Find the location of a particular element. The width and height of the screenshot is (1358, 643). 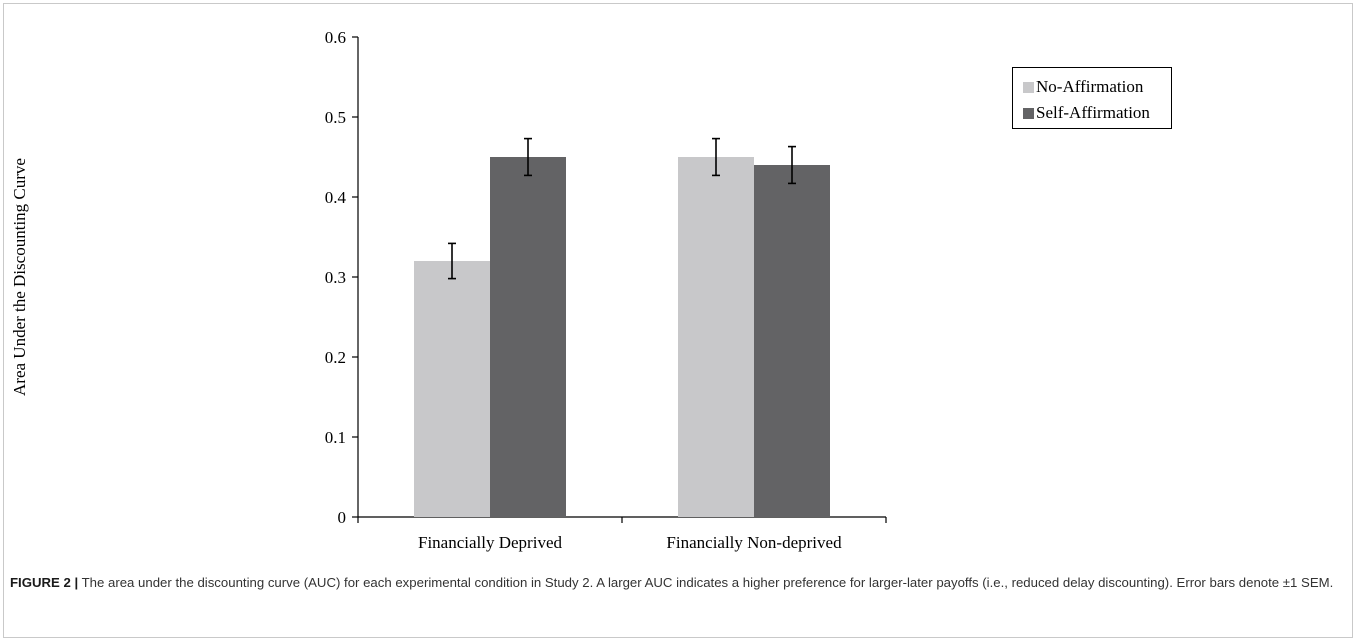

chart-legend: No-Affirmation Self-Affirmation is located at coordinates (1092, 98).